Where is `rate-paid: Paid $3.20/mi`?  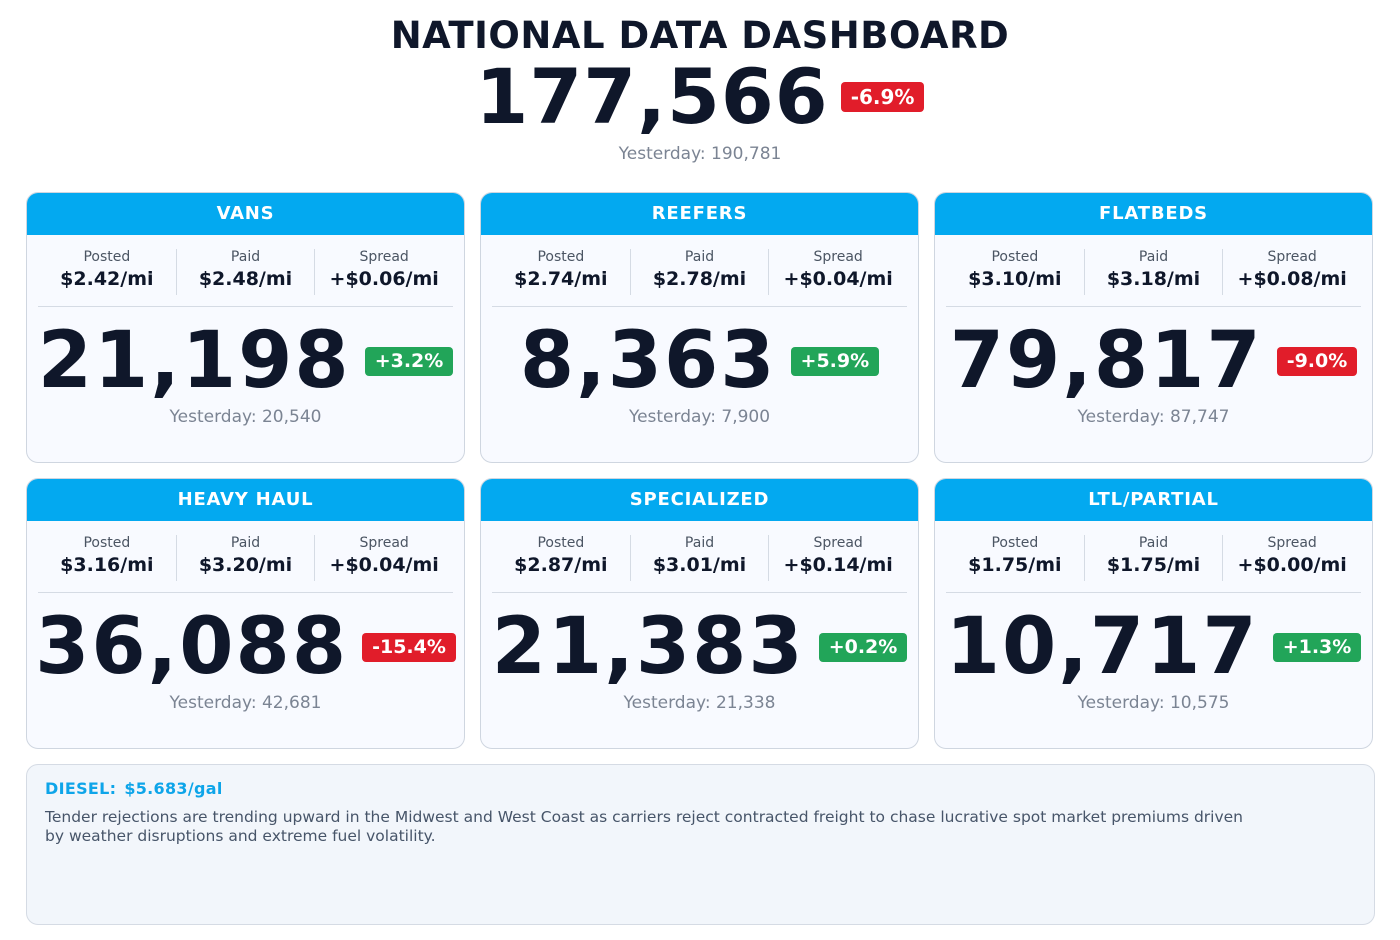 rate-paid: Paid $3.20/mi is located at coordinates (246, 558).